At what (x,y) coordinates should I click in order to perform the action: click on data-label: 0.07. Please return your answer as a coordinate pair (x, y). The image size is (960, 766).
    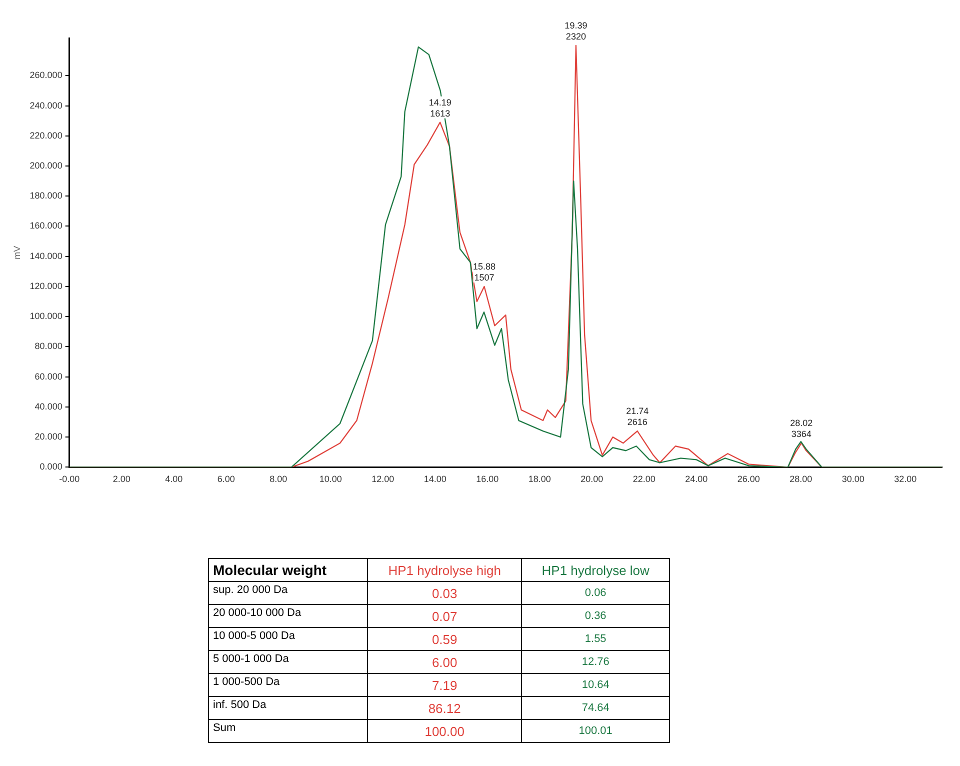
    Looking at the image, I should click on (445, 616).